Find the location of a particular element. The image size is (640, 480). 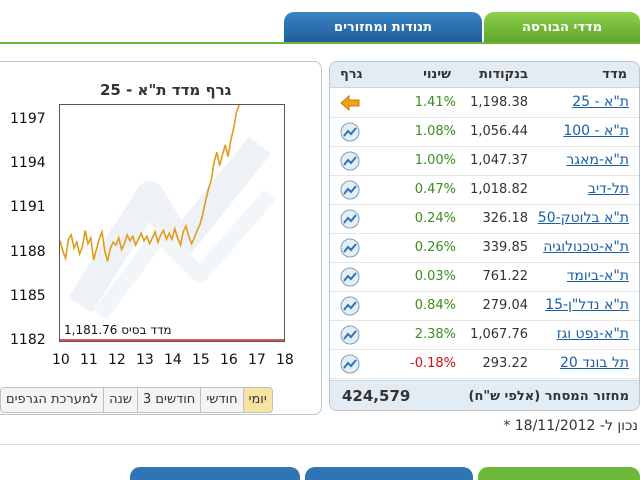

series-line is located at coordinates (149, 183).